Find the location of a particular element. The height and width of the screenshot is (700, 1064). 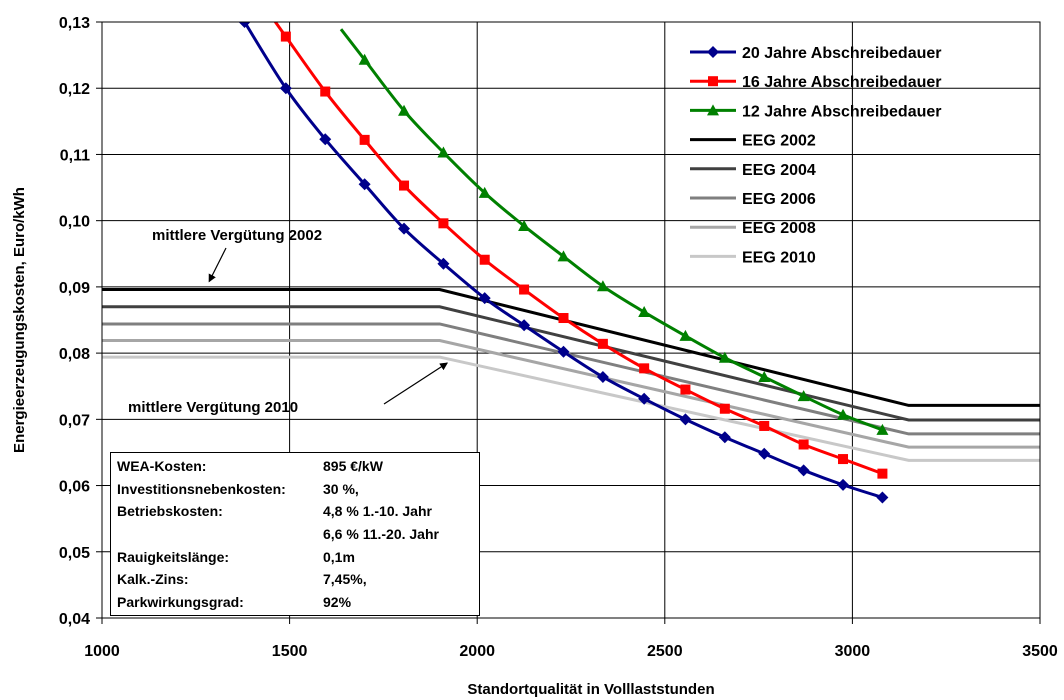

parameter-value: 0,1m is located at coordinates (339, 556).